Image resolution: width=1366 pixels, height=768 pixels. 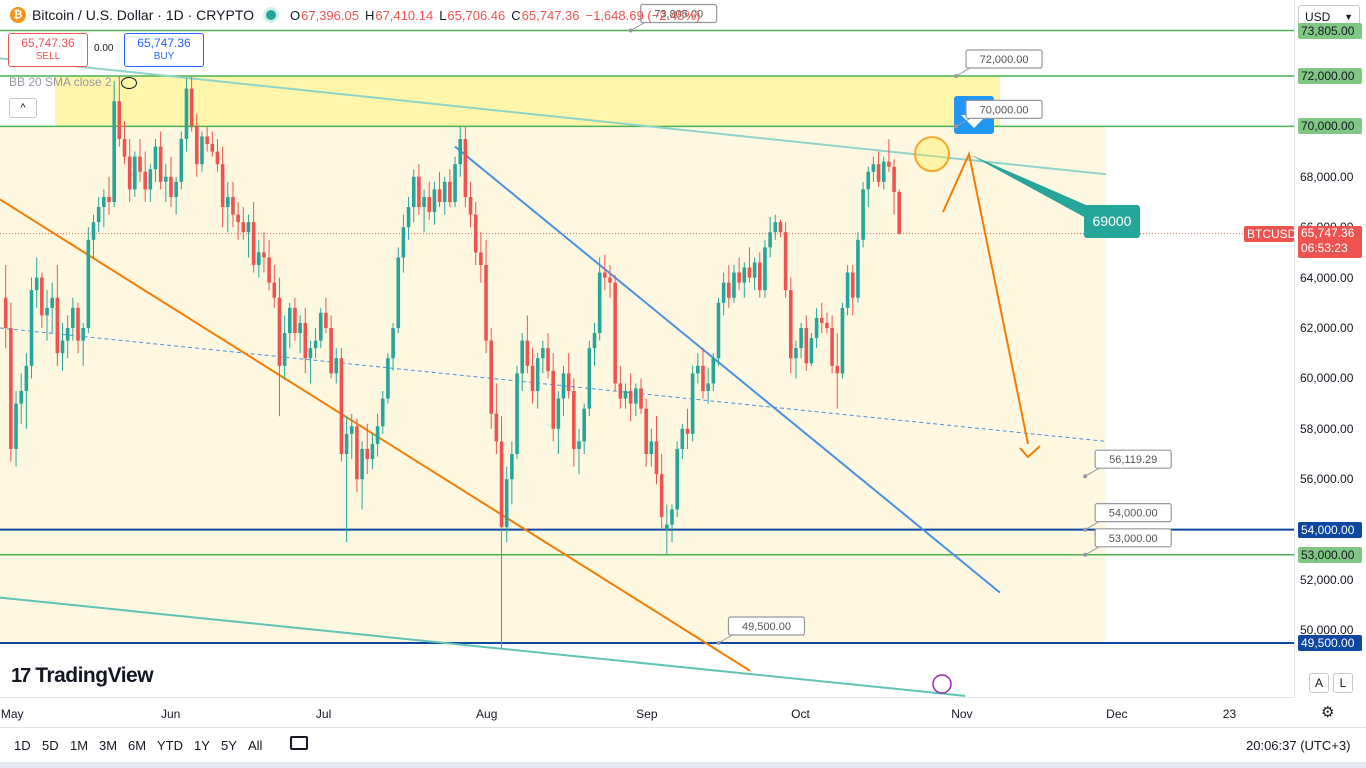 I want to click on callout-text-5: 53,000.00, so click(x=1133, y=539).